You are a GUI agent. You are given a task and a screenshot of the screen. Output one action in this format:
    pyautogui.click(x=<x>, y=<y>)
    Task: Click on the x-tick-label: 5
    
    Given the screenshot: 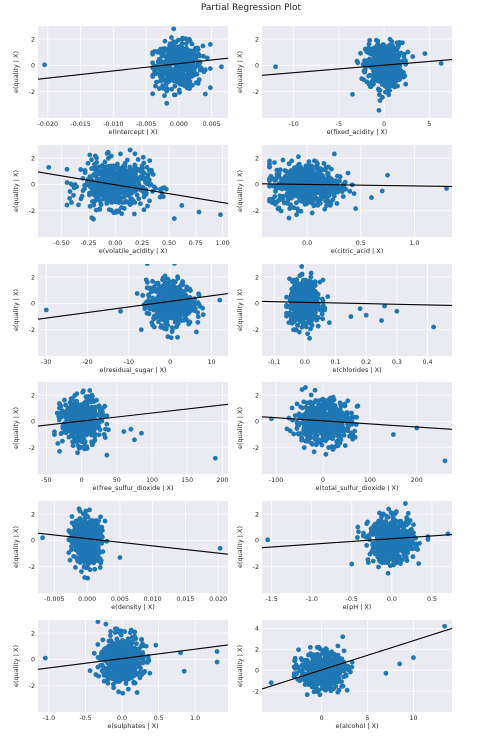 What is the action you would take?
    pyautogui.click(x=429, y=124)
    